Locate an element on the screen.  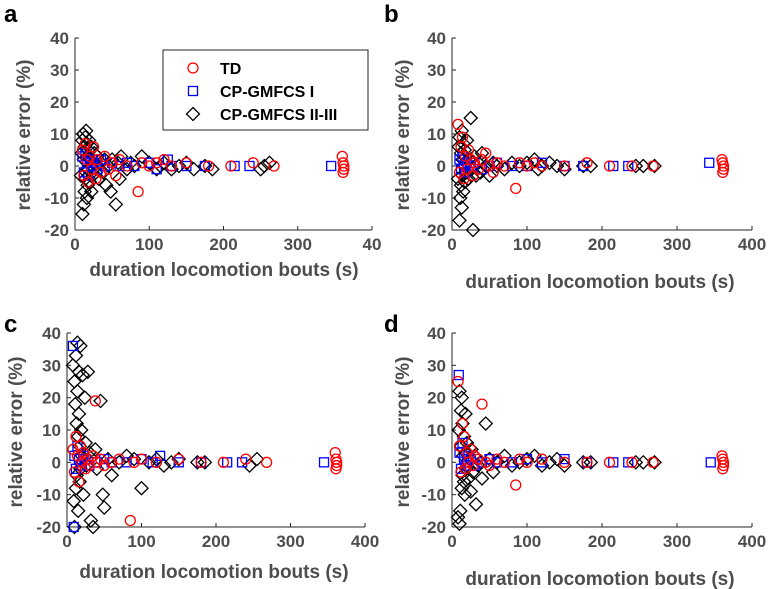
x-tick-label: 400 is located at coordinates (752, 244).